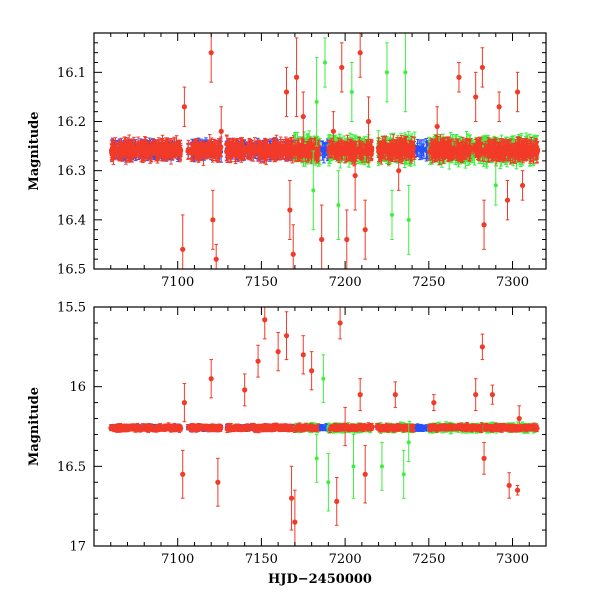 The image size is (600, 600). Describe the element at coordinates (77, 387) in the screenshot. I see `y-tick-label: 16` at that location.